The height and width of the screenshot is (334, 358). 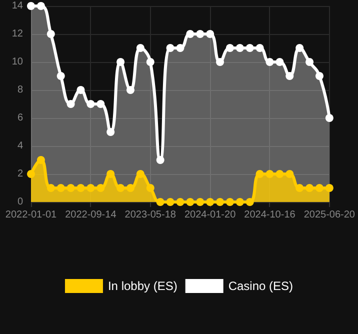 I want to click on y-tick-label: 4, so click(x=20, y=146).